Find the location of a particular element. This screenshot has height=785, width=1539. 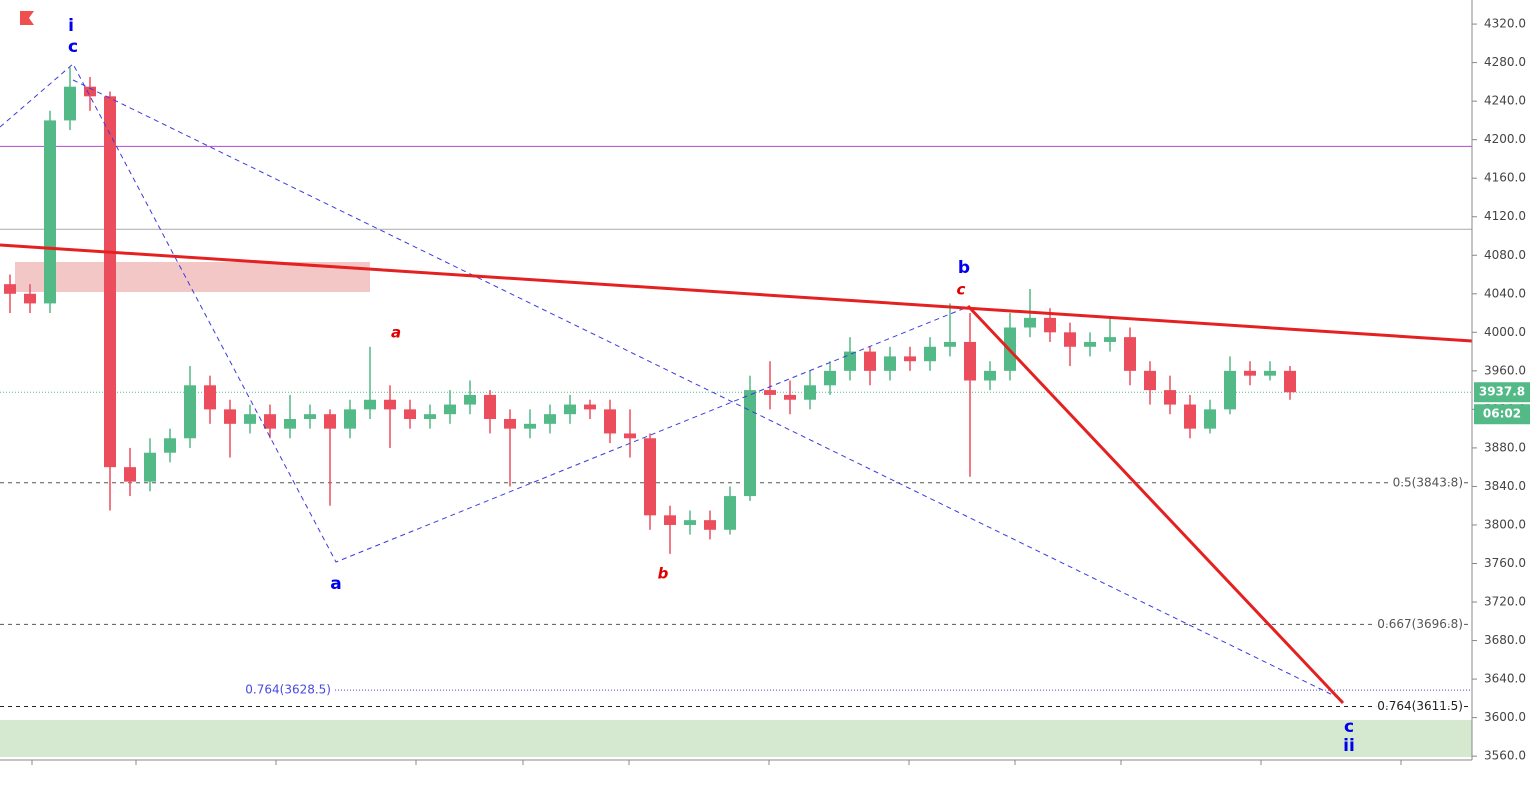

countdown-label: 06:02 is located at coordinates (1502, 414).